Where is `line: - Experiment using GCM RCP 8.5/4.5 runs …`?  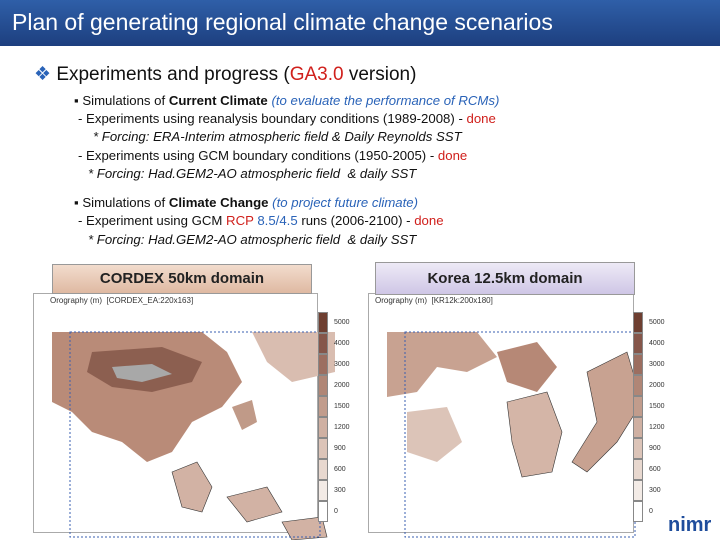
line: - Experiment using GCM RCP 8.5/4.5 runs … is located at coordinates (261, 220).